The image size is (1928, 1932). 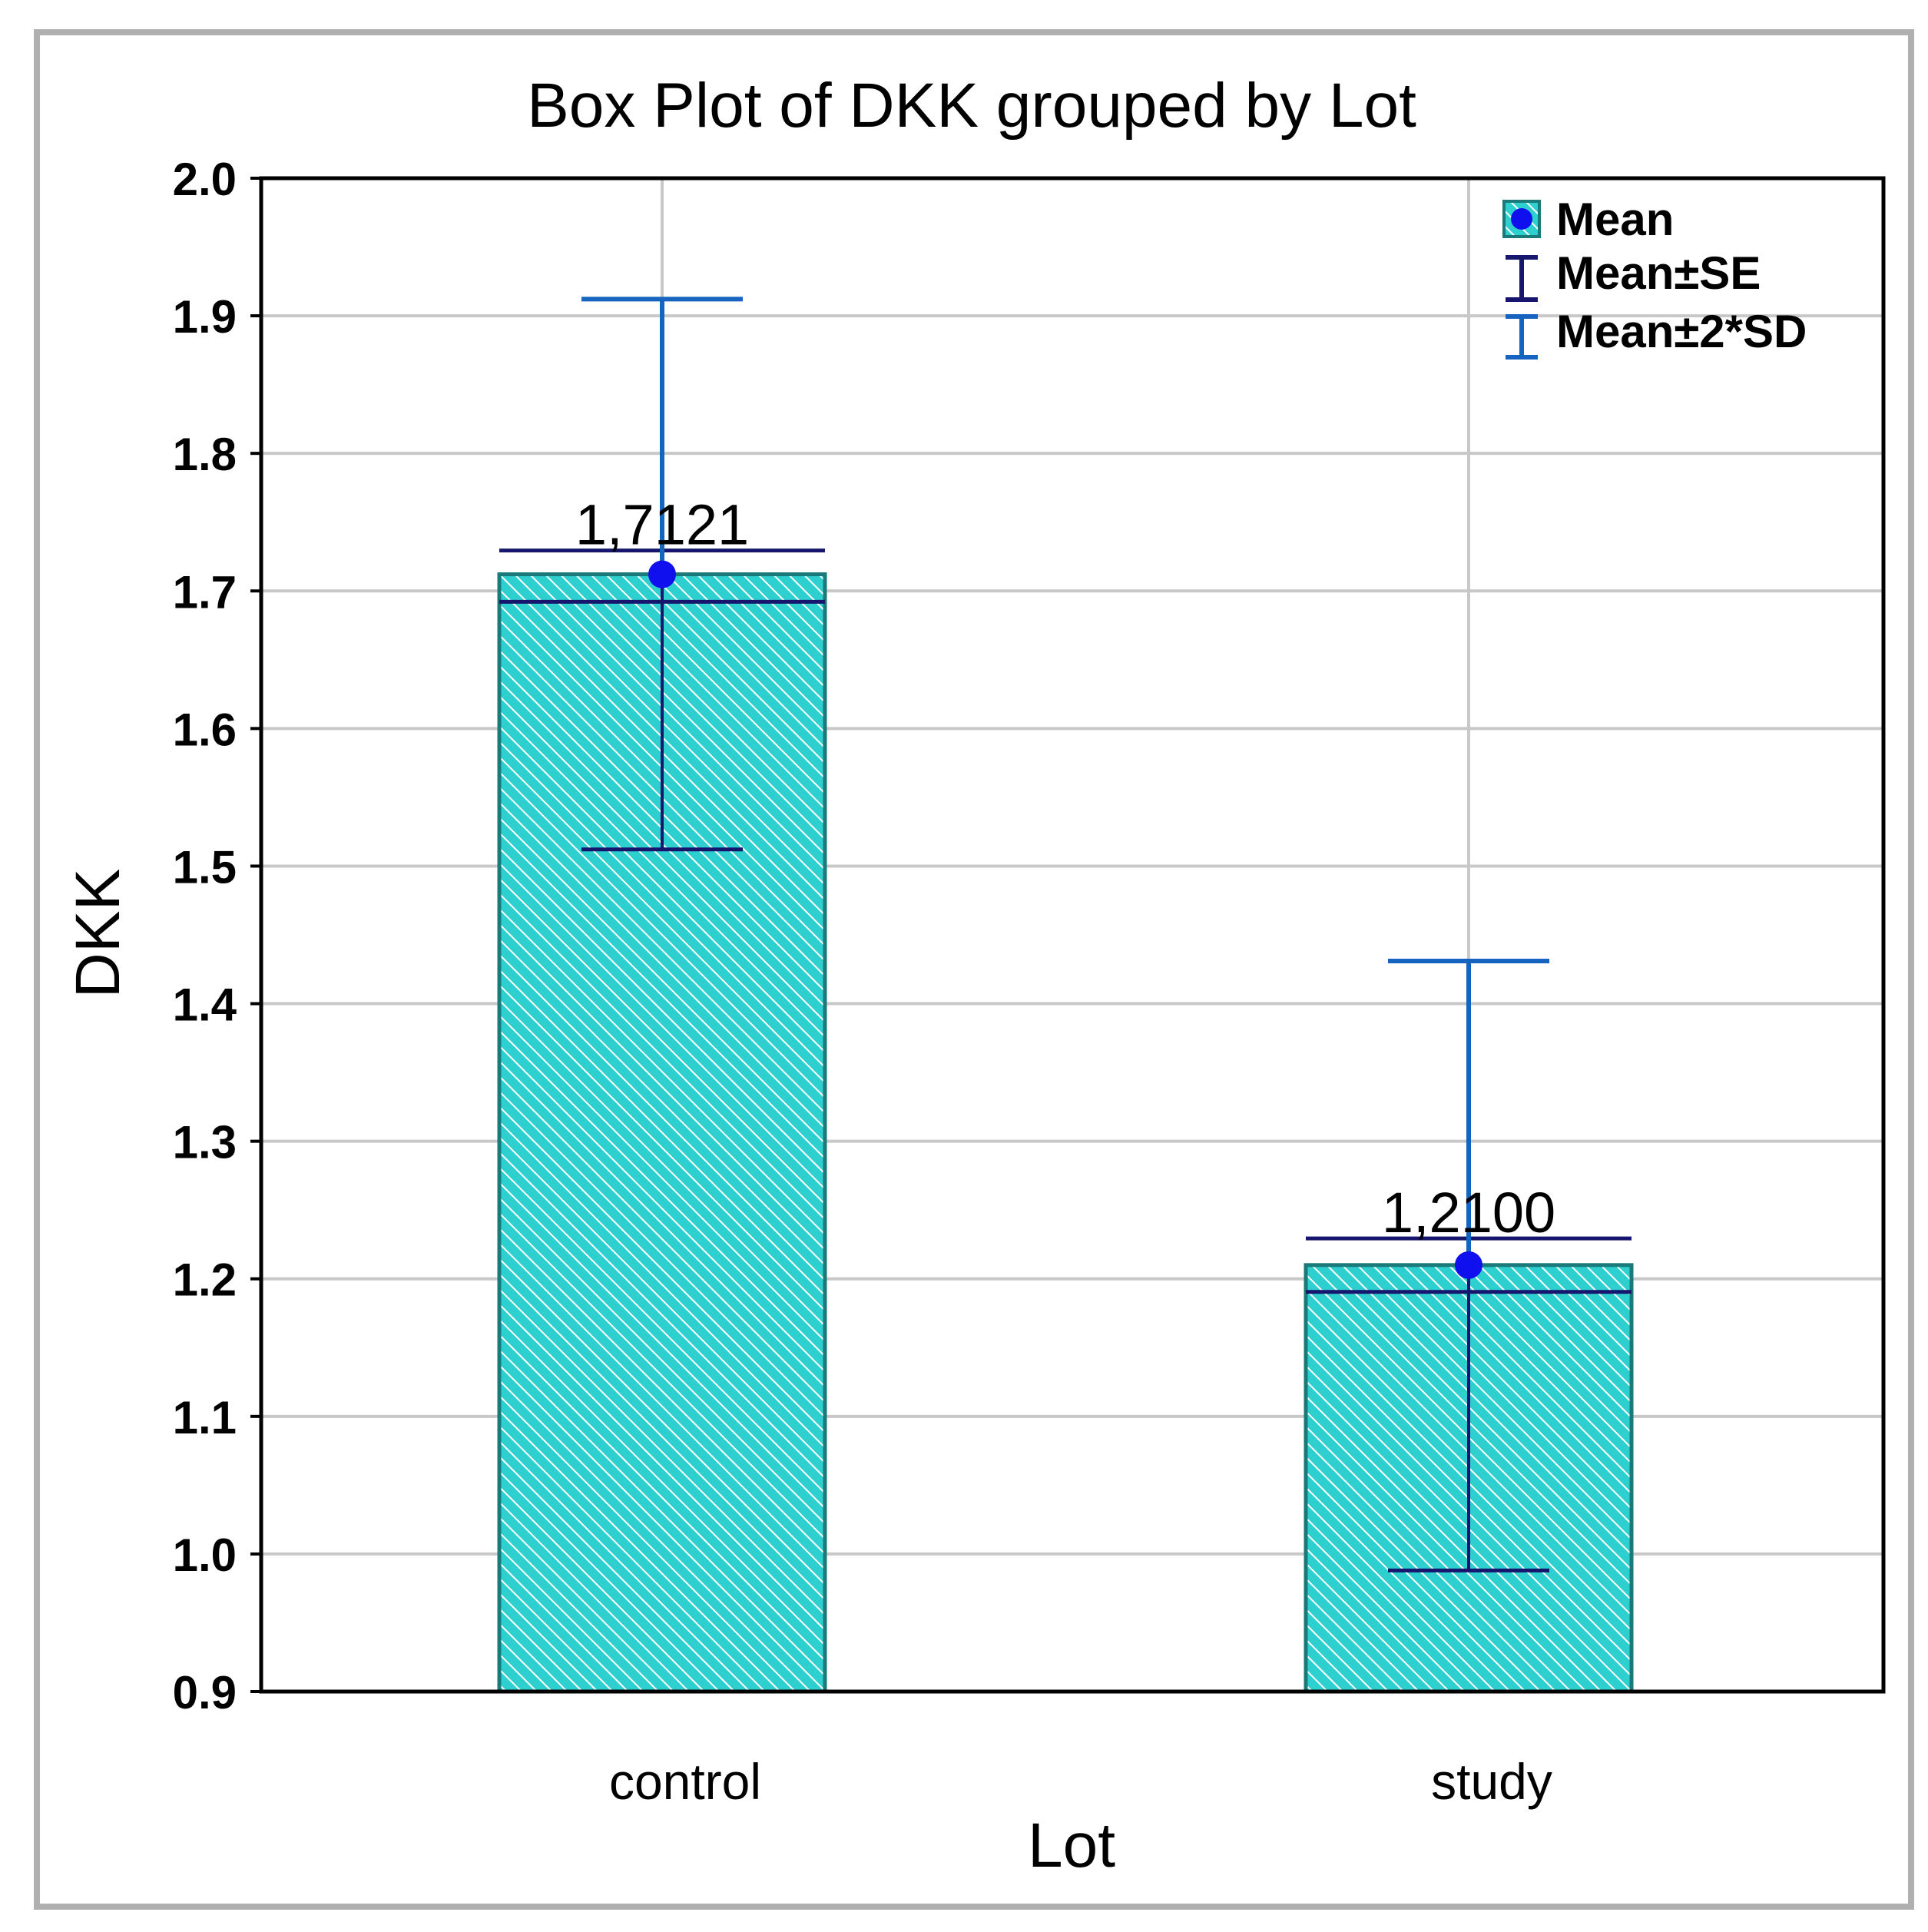 I want to click on y-tick-label: 1.0, so click(x=205, y=1555).